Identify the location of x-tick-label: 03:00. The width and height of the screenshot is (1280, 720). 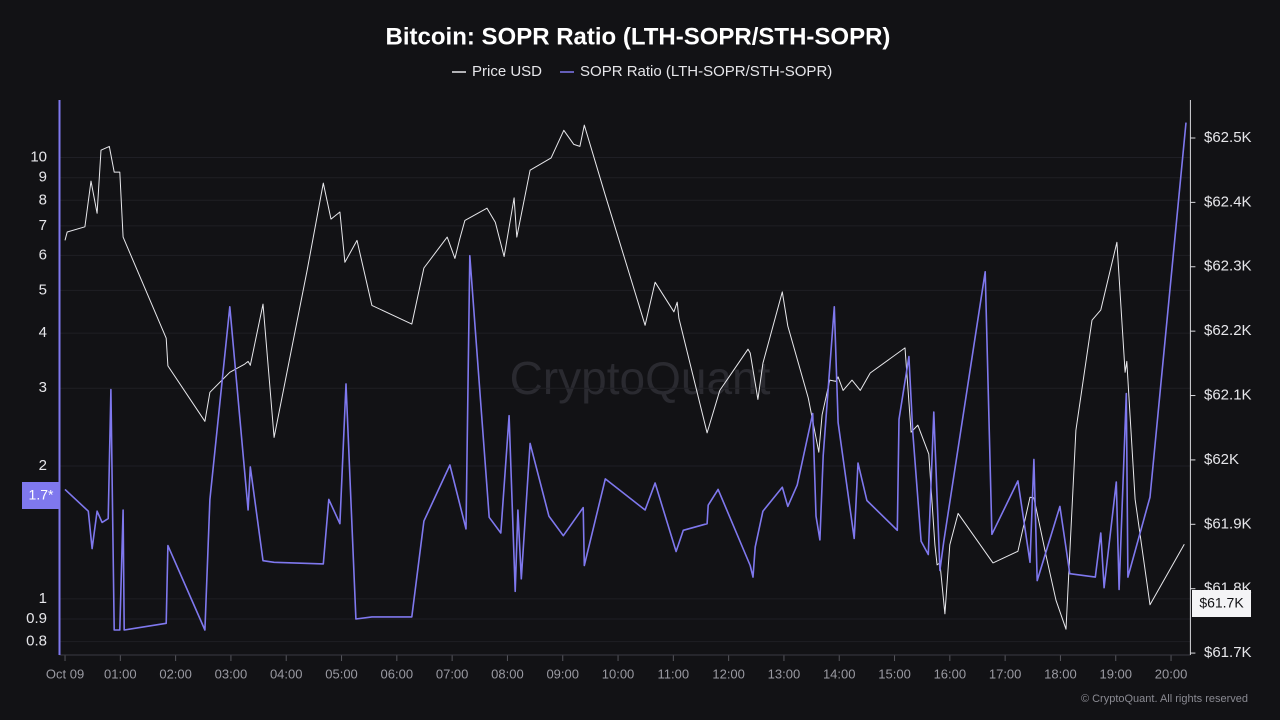
(231, 673).